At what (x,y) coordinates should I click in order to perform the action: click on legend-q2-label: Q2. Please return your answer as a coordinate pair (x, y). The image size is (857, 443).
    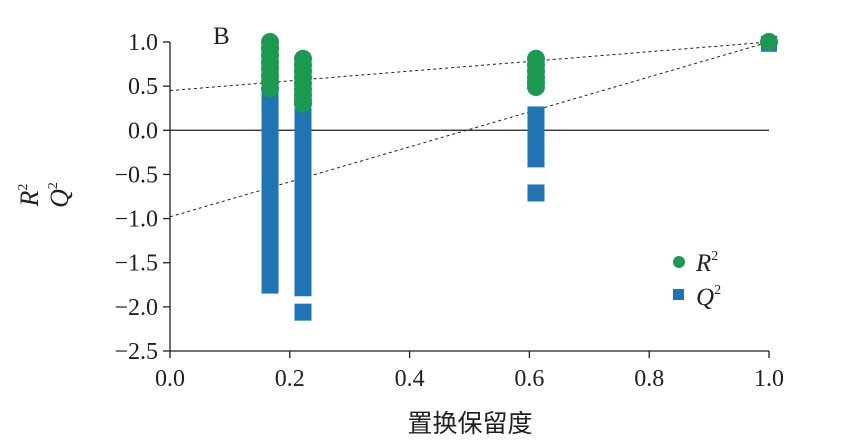
    Looking at the image, I should click on (708, 297).